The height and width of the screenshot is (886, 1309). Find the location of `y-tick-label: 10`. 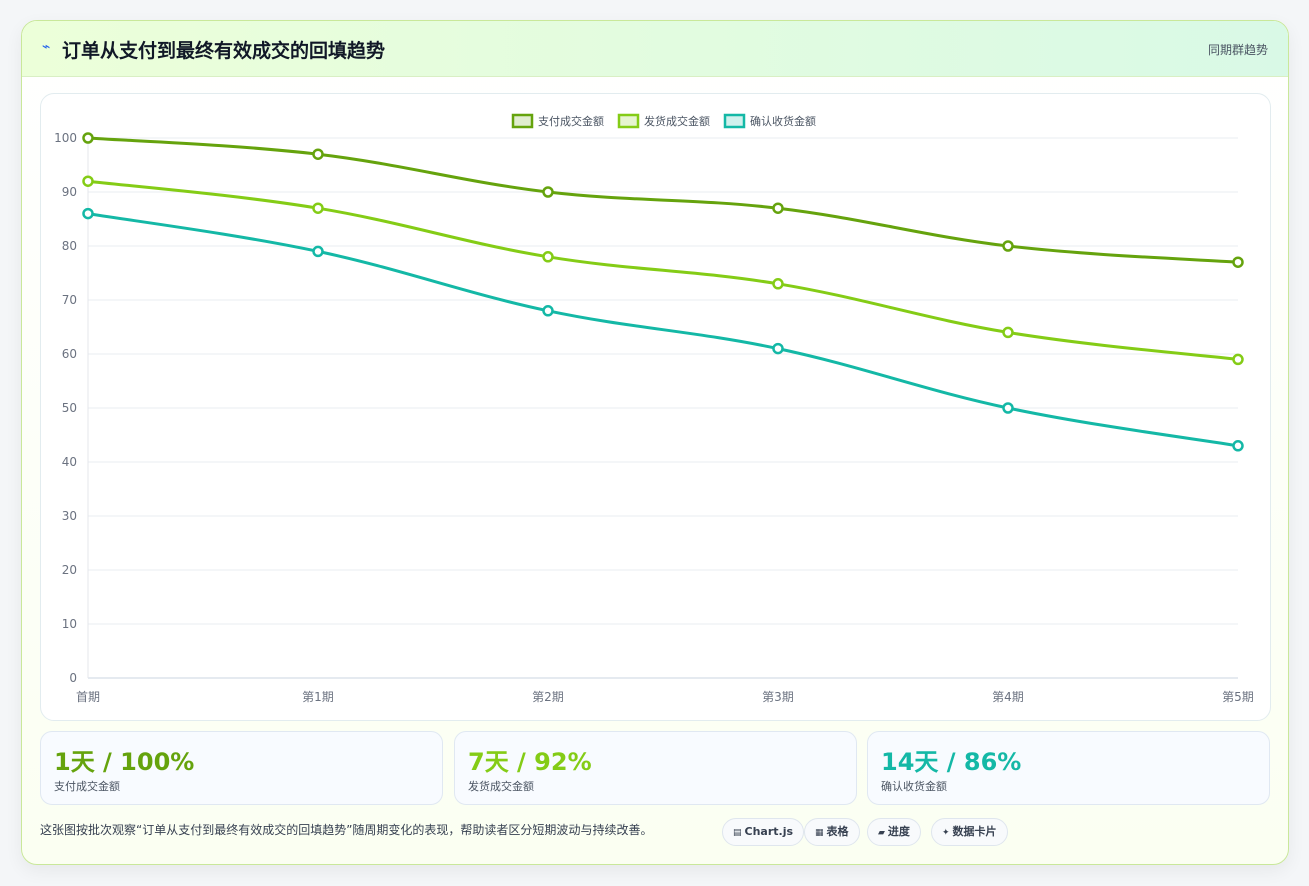

y-tick-label: 10 is located at coordinates (69, 624).